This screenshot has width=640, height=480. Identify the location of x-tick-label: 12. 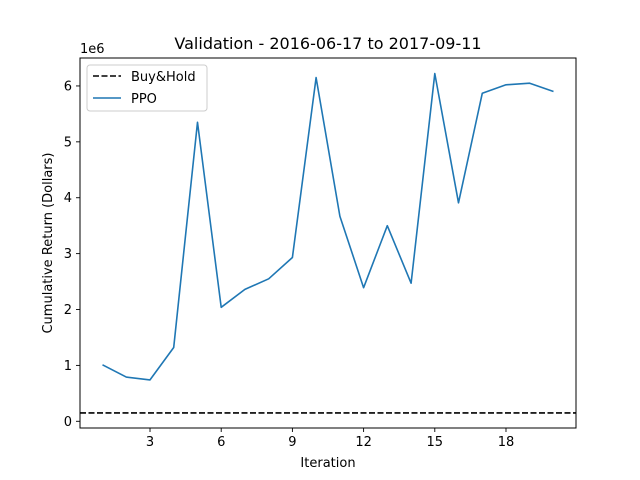
(363, 442).